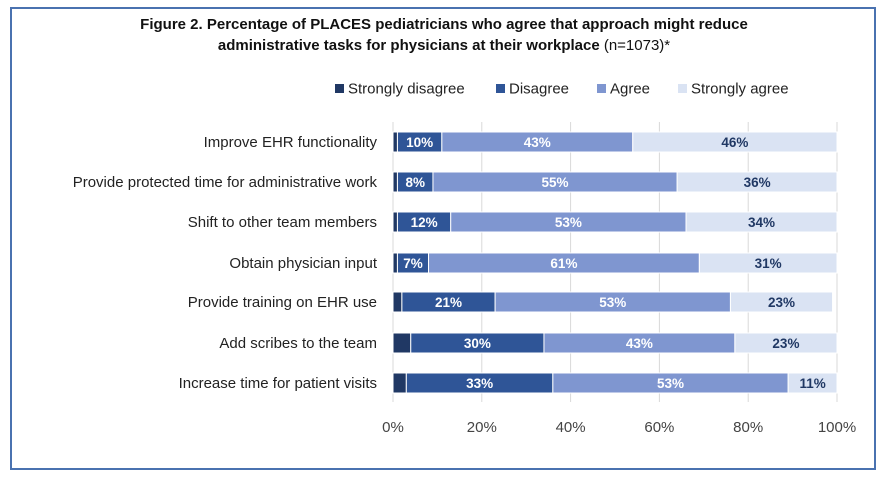 This screenshot has height=488, width=888. I want to click on legend-label: Strongly agree, so click(740, 89).